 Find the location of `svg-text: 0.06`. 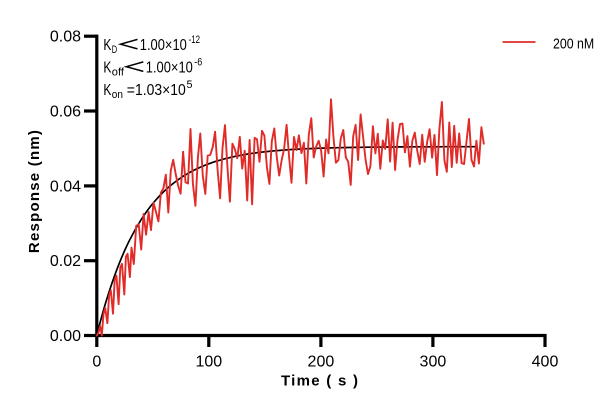

svg-text: 0.06 is located at coordinates (65, 112).